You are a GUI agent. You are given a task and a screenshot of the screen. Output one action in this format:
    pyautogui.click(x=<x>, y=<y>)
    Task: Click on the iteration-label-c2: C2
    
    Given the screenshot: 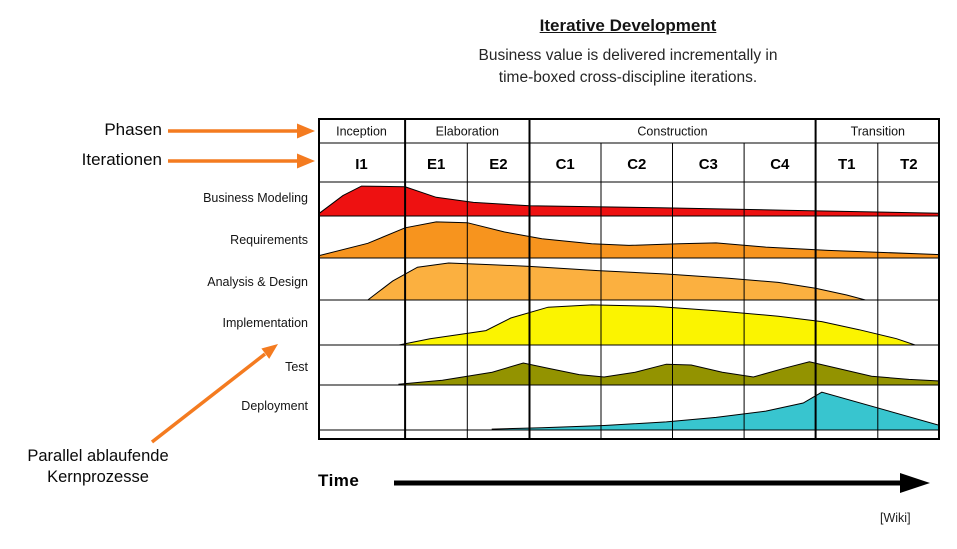 What is the action you would take?
    pyautogui.click(x=636, y=164)
    